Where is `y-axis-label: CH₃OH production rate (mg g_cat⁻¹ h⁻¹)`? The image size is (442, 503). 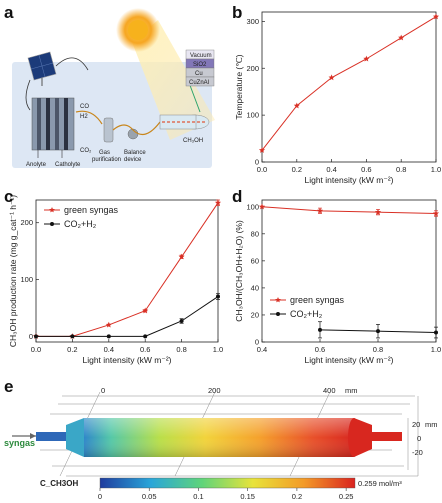
y-axis-label: CH₃OH production rate (mg g_cat⁻¹ h⁻¹) is located at coordinates (13, 271).